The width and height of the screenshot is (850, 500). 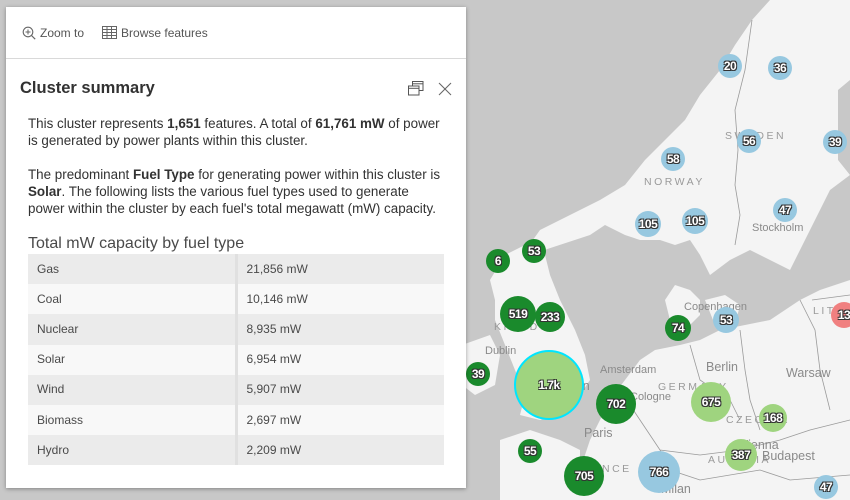 I want to click on fuel-type-cell: Coal, so click(x=133, y=299).